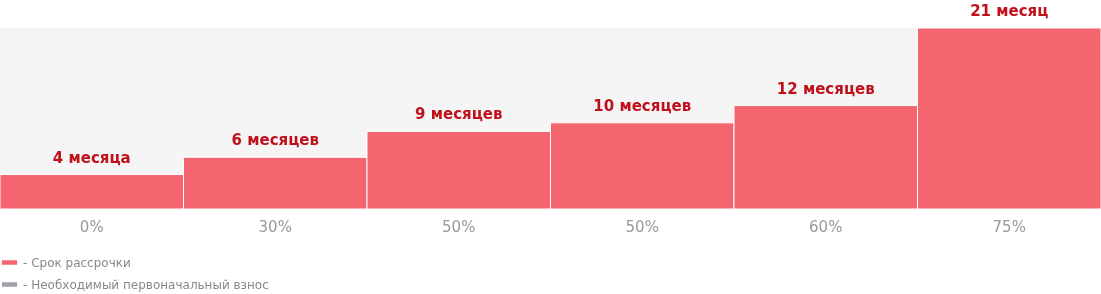 Image resolution: width=1101 pixels, height=294 pixels. I want to click on x-tick-label: 60%, so click(826, 226).